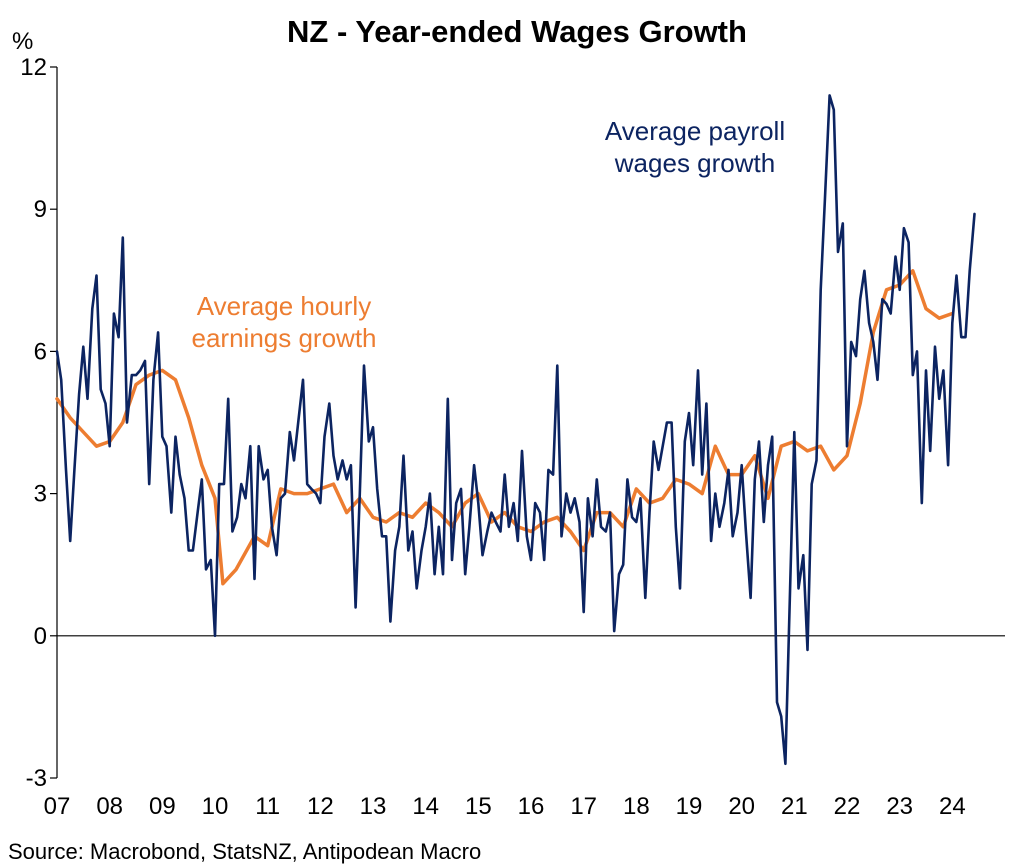 The image size is (1010, 867). Describe the element at coordinates (320, 806) in the screenshot. I see `x-tick-label: 12` at that location.